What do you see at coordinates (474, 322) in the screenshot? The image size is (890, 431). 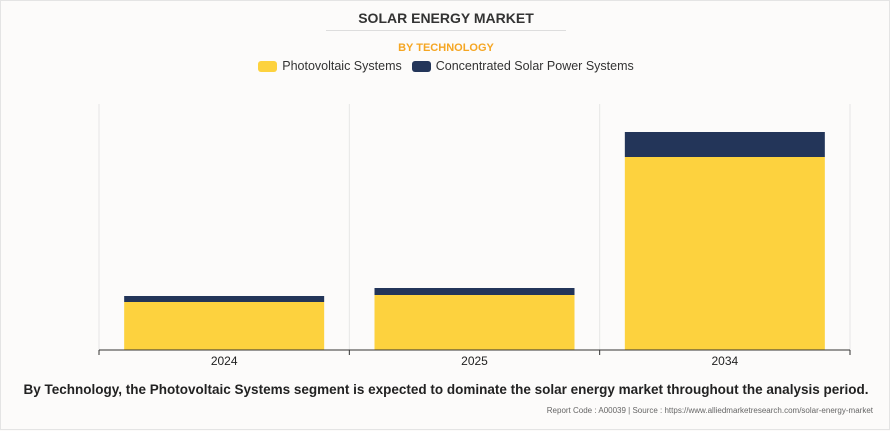 I see `bar-photovoltaic-2025` at bounding box center [474, 322].